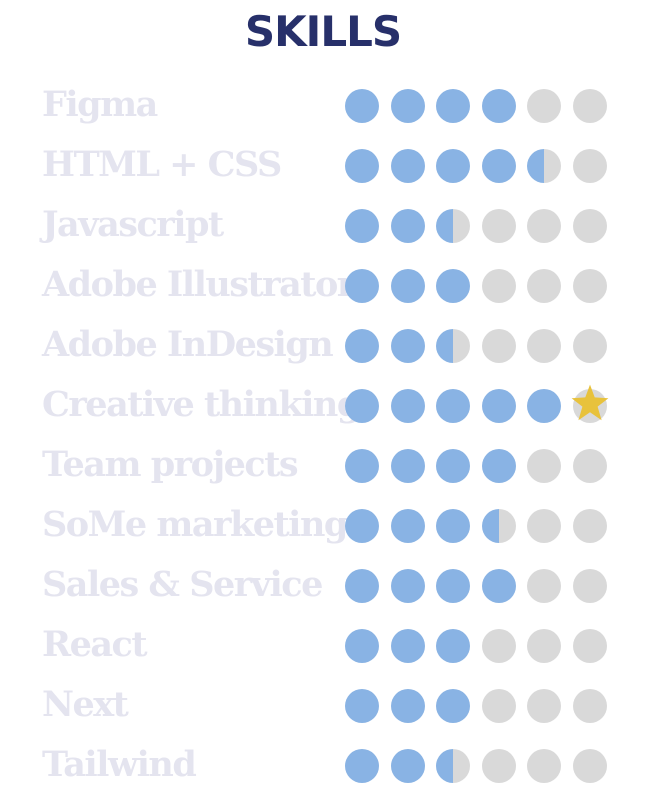 The height and width of the screenshot is (795, 646). I want to click on skill-label: Creative thinking, so click(201, 404).